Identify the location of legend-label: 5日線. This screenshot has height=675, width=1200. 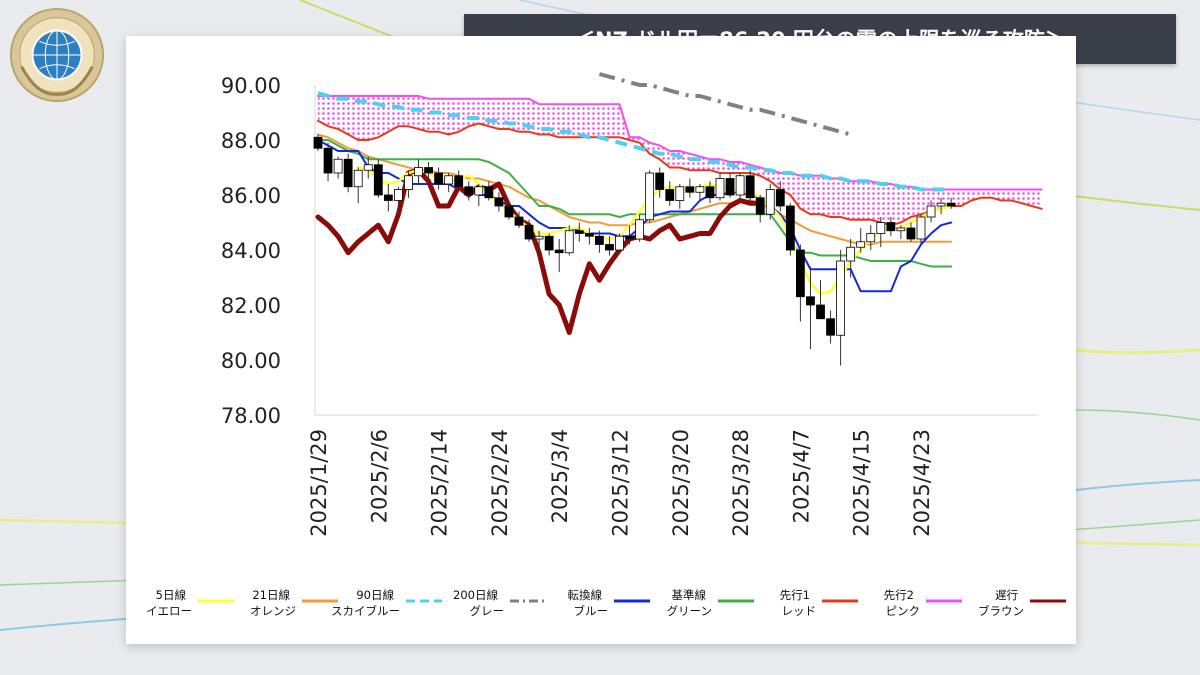
(171, 595).